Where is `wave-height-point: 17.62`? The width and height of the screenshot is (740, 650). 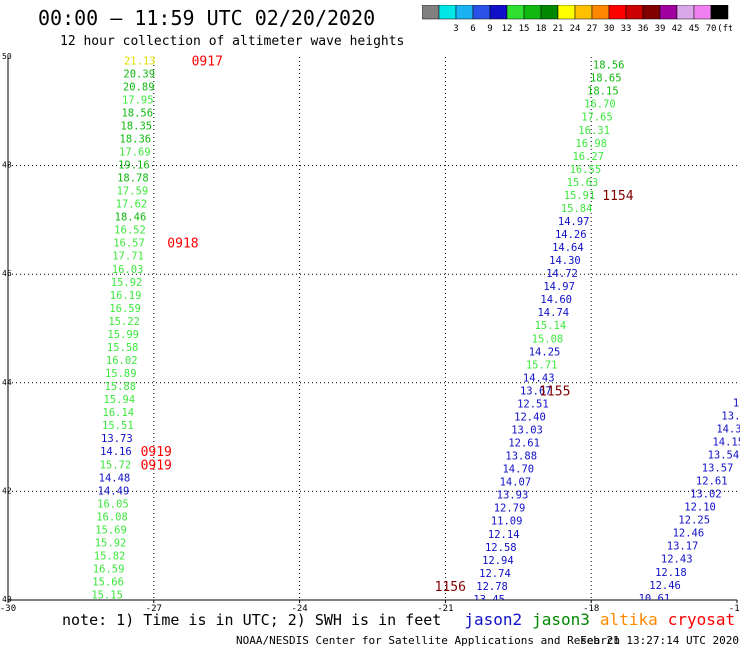 wave-height-point: 17.62 is located at coordinates (132, 205).